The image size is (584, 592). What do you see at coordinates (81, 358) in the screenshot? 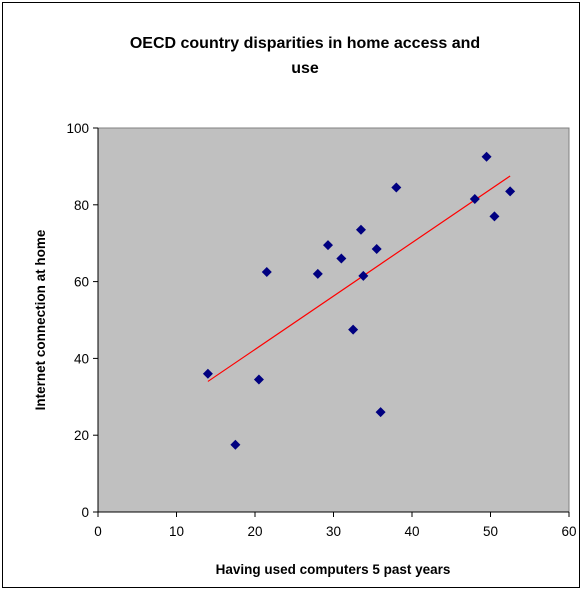
I see `y-tick-label: 40` at bounding box center [81, 358].